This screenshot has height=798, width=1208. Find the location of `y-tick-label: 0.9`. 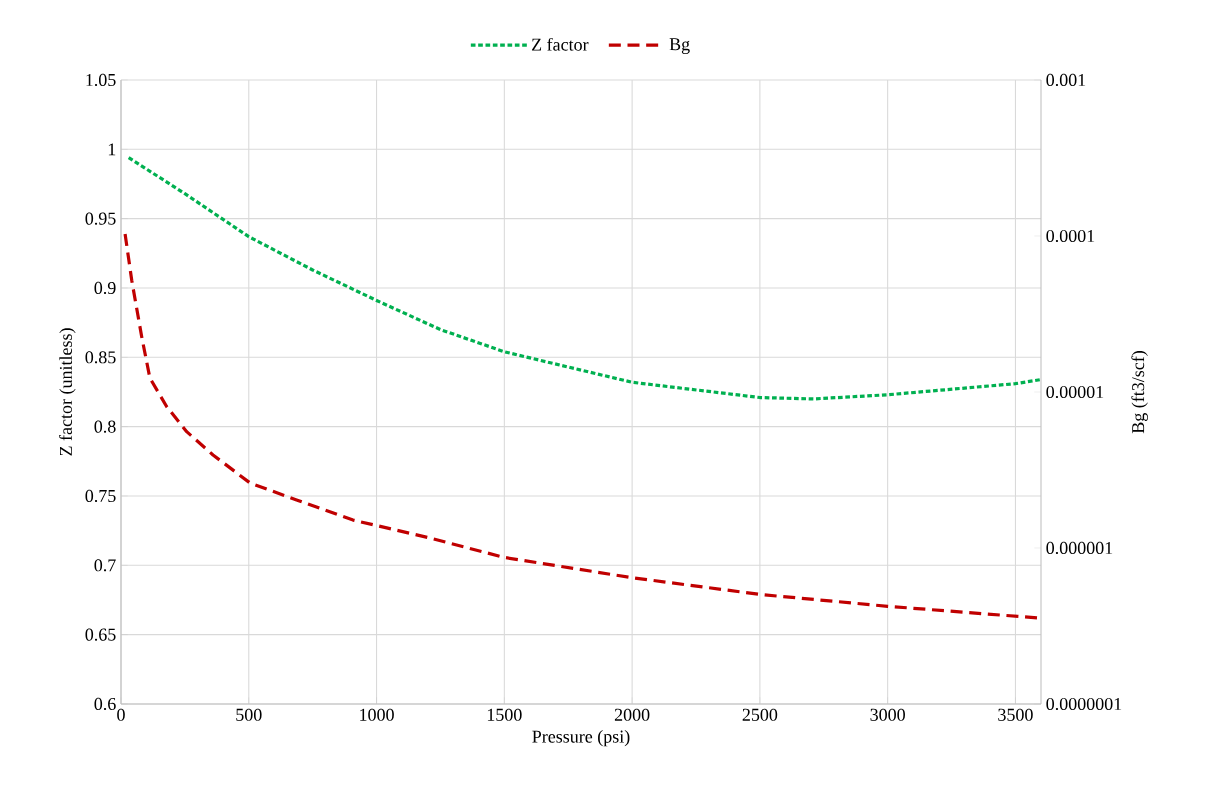

y-tick-label: 0.9 is located at coordinates (105, 288).